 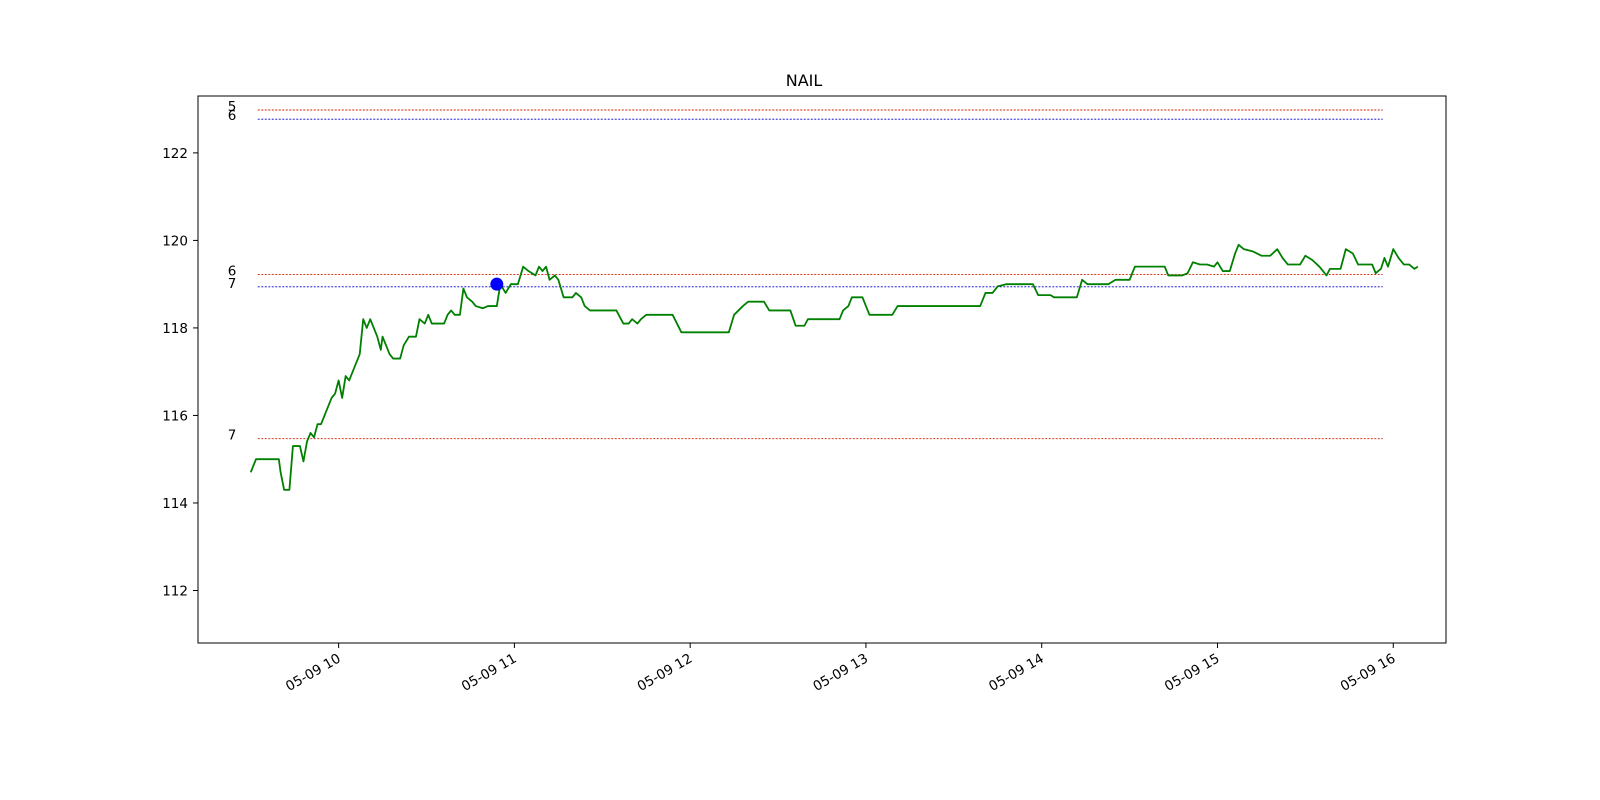 What do you see at coordinates (175, 591) in the screenshot?
I see `y-tick-label: 112` at bounding box center [175, 591].